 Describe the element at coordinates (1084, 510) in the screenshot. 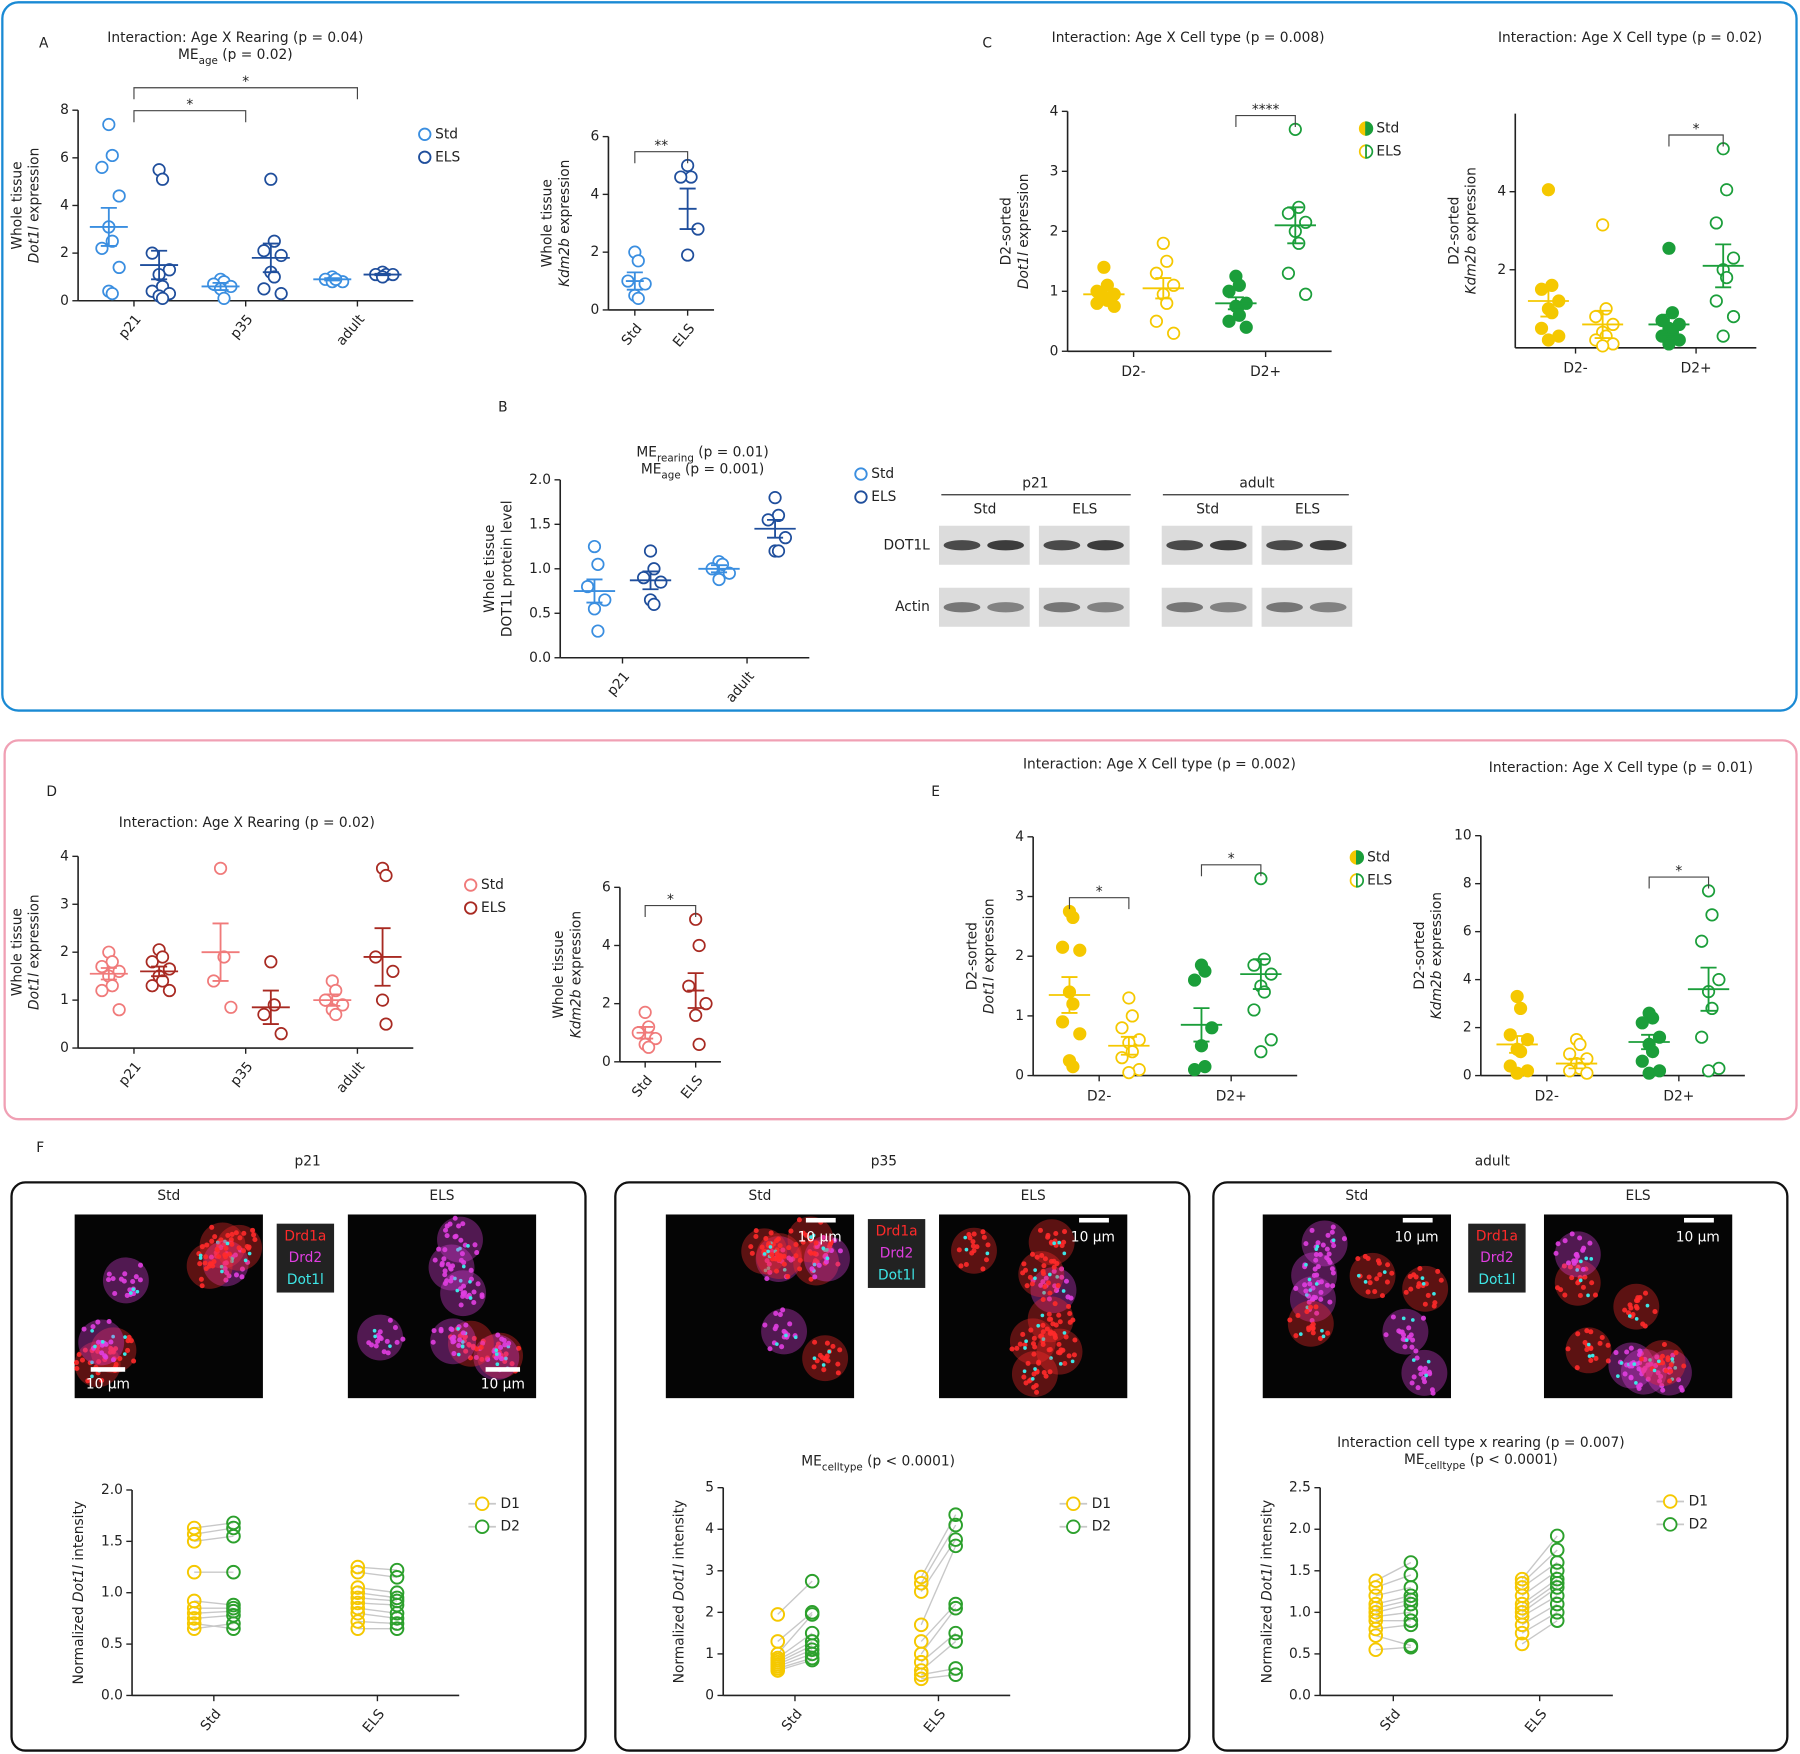

I see `blot-group-label: ELS` at that location.